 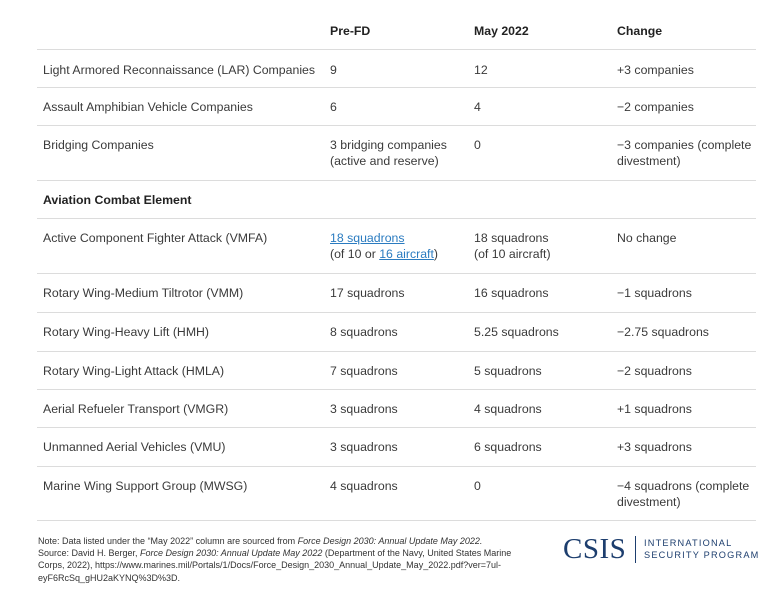 What do you see at coordinates (396, 31) in the screenshot?
I see `table-header-row: Pre-FD May 2022 Change` at bounding box center [396, 31].